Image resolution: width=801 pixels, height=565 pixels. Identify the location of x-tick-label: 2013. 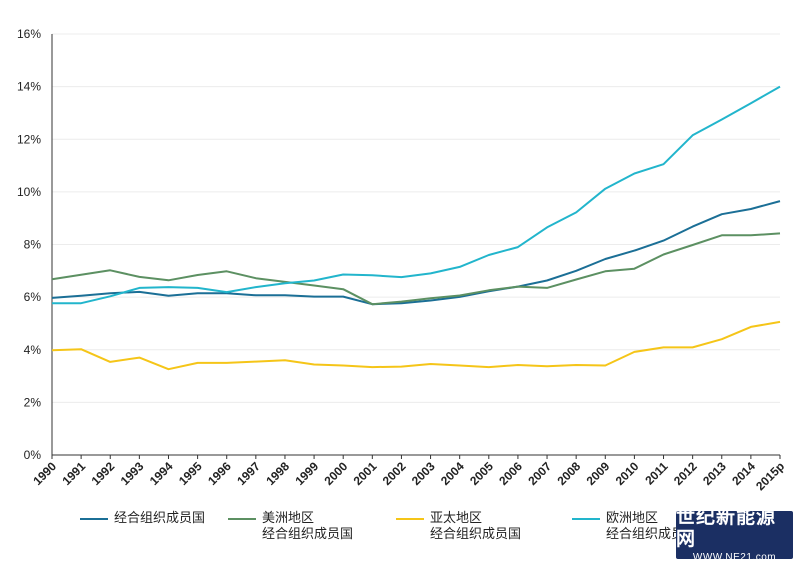
(714, 473).